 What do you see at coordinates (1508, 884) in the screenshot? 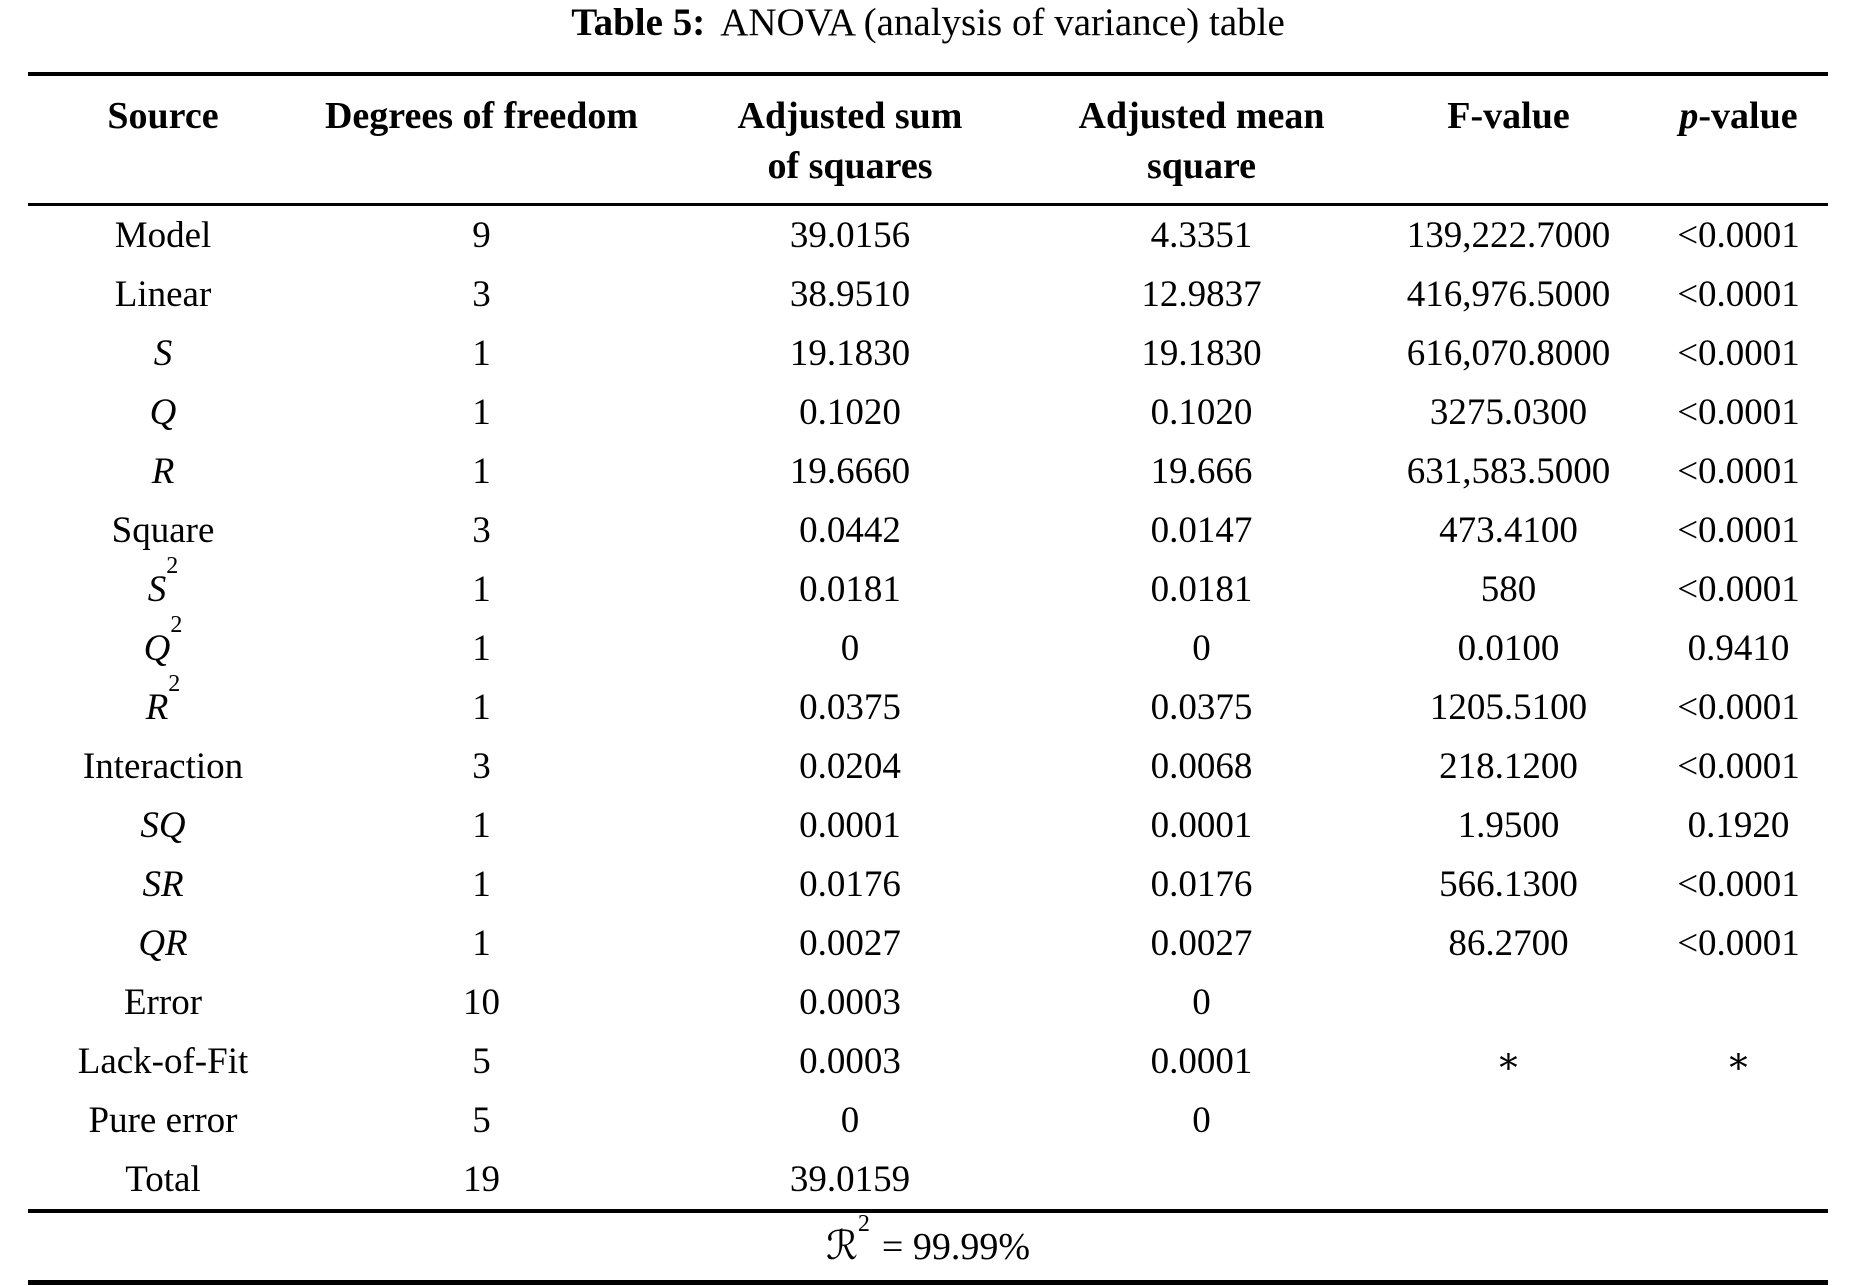
I see `f-value-cell: 566.1300` at bounding box center [1508, 884].